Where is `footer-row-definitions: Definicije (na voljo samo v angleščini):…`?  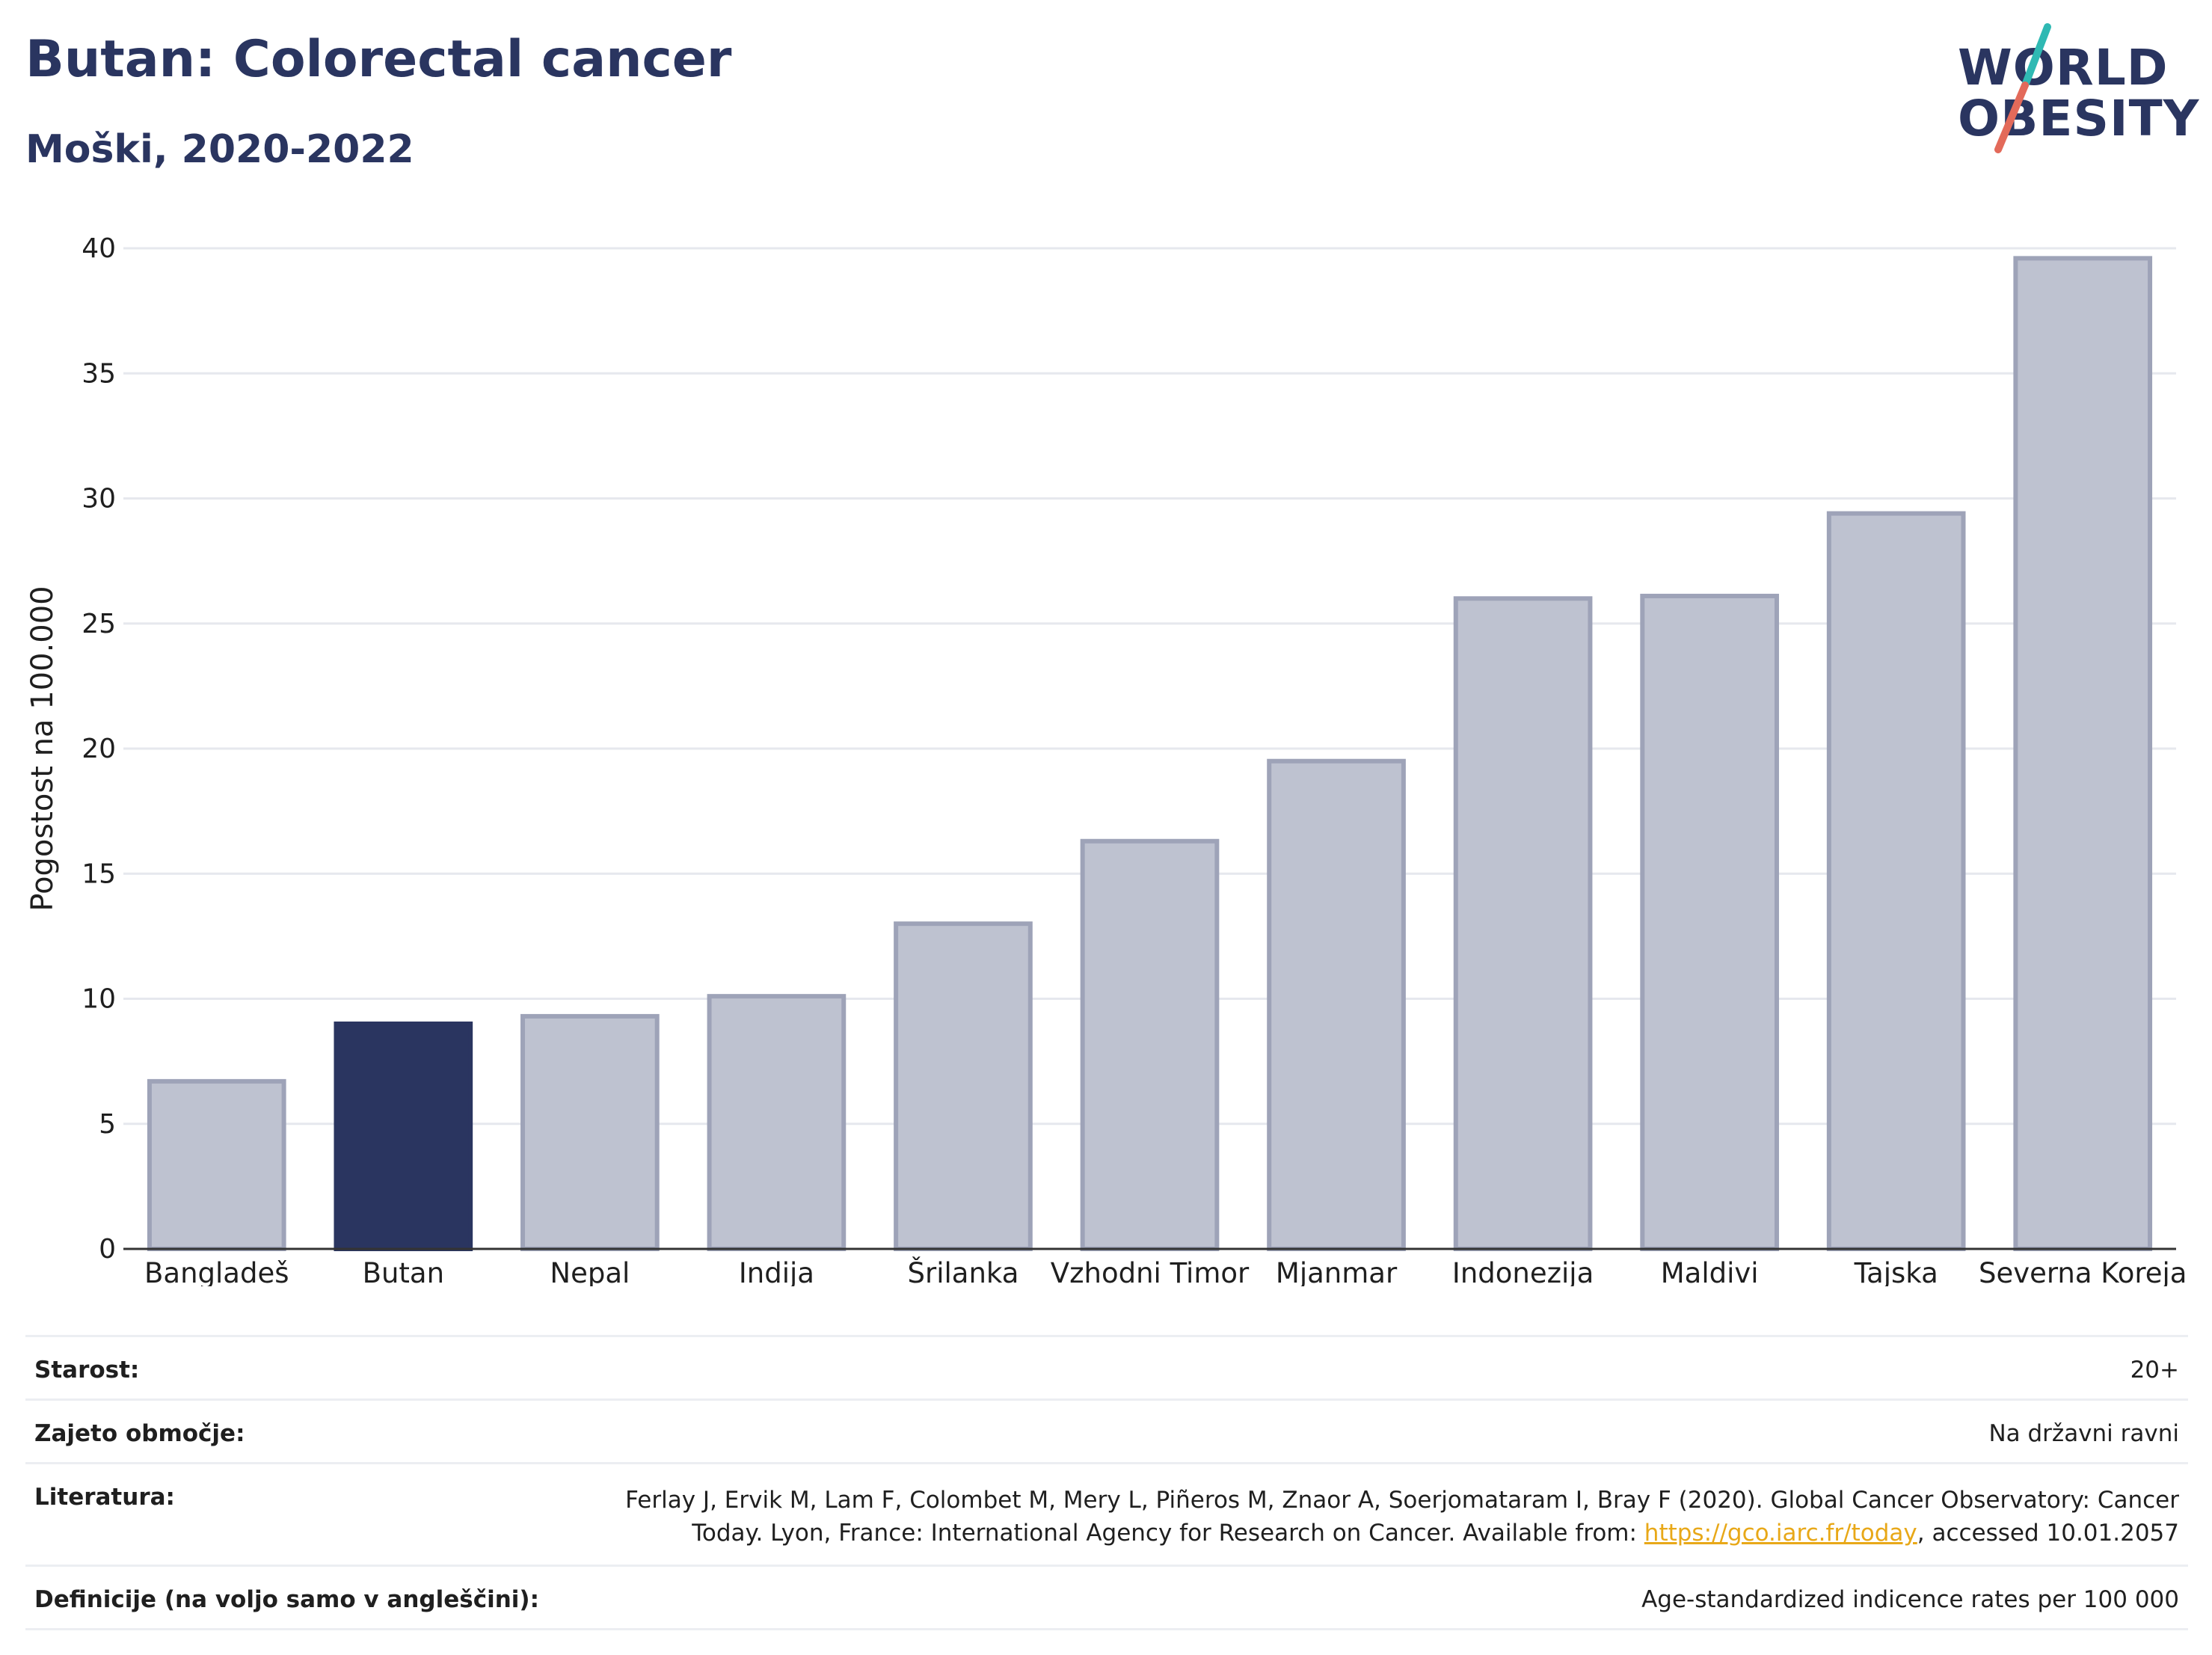 footer-row-definitions: Definicije (na voljo samo v angleščini):… is located at coordinates (1106, 1597).